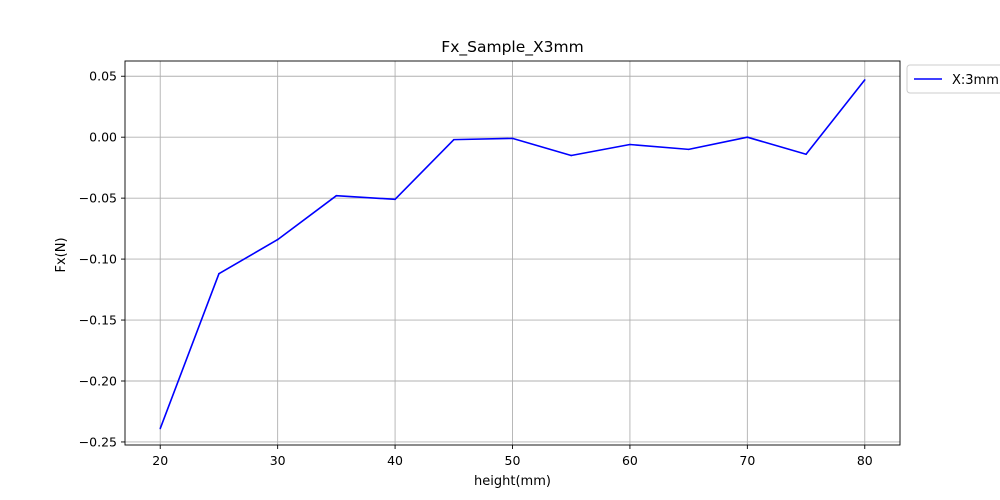  I want to click on legend-box, so click(953, 79).